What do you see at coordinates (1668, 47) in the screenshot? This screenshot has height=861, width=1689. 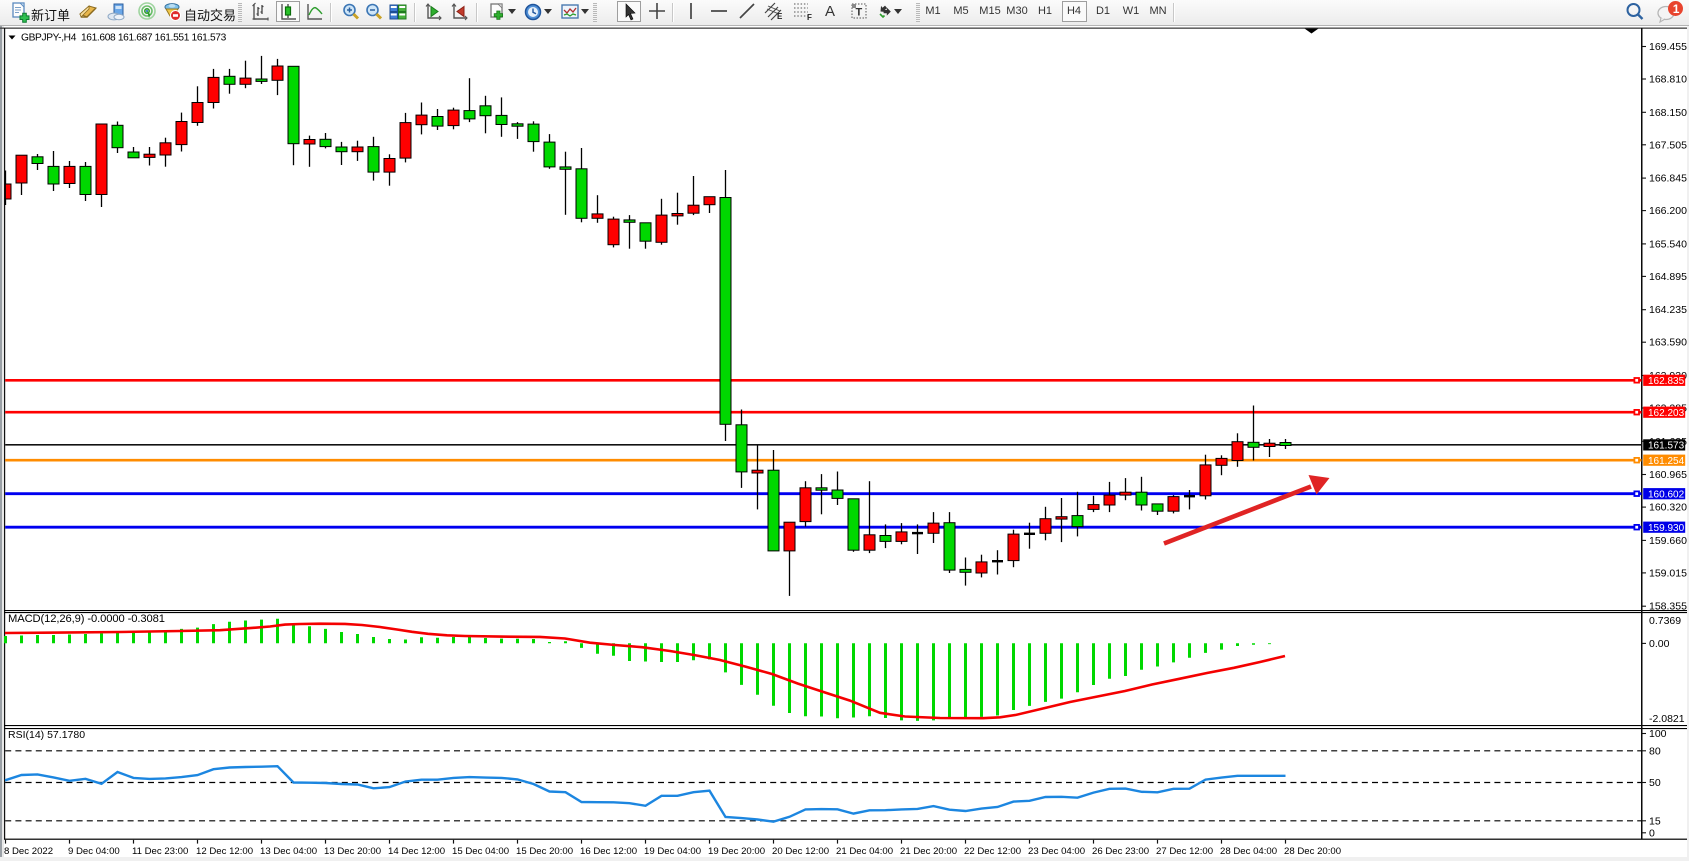 I see `svg-text: 169.455` at bounding box center [1668, 47].